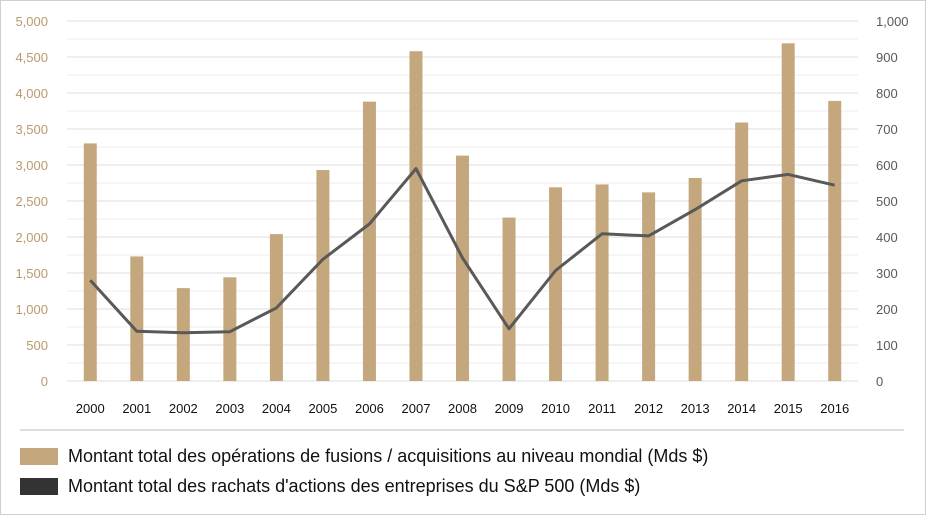  Describe the element at coordinates (31, 93) in the screenshot. I see `left-tick-label: 4,000` at that location.